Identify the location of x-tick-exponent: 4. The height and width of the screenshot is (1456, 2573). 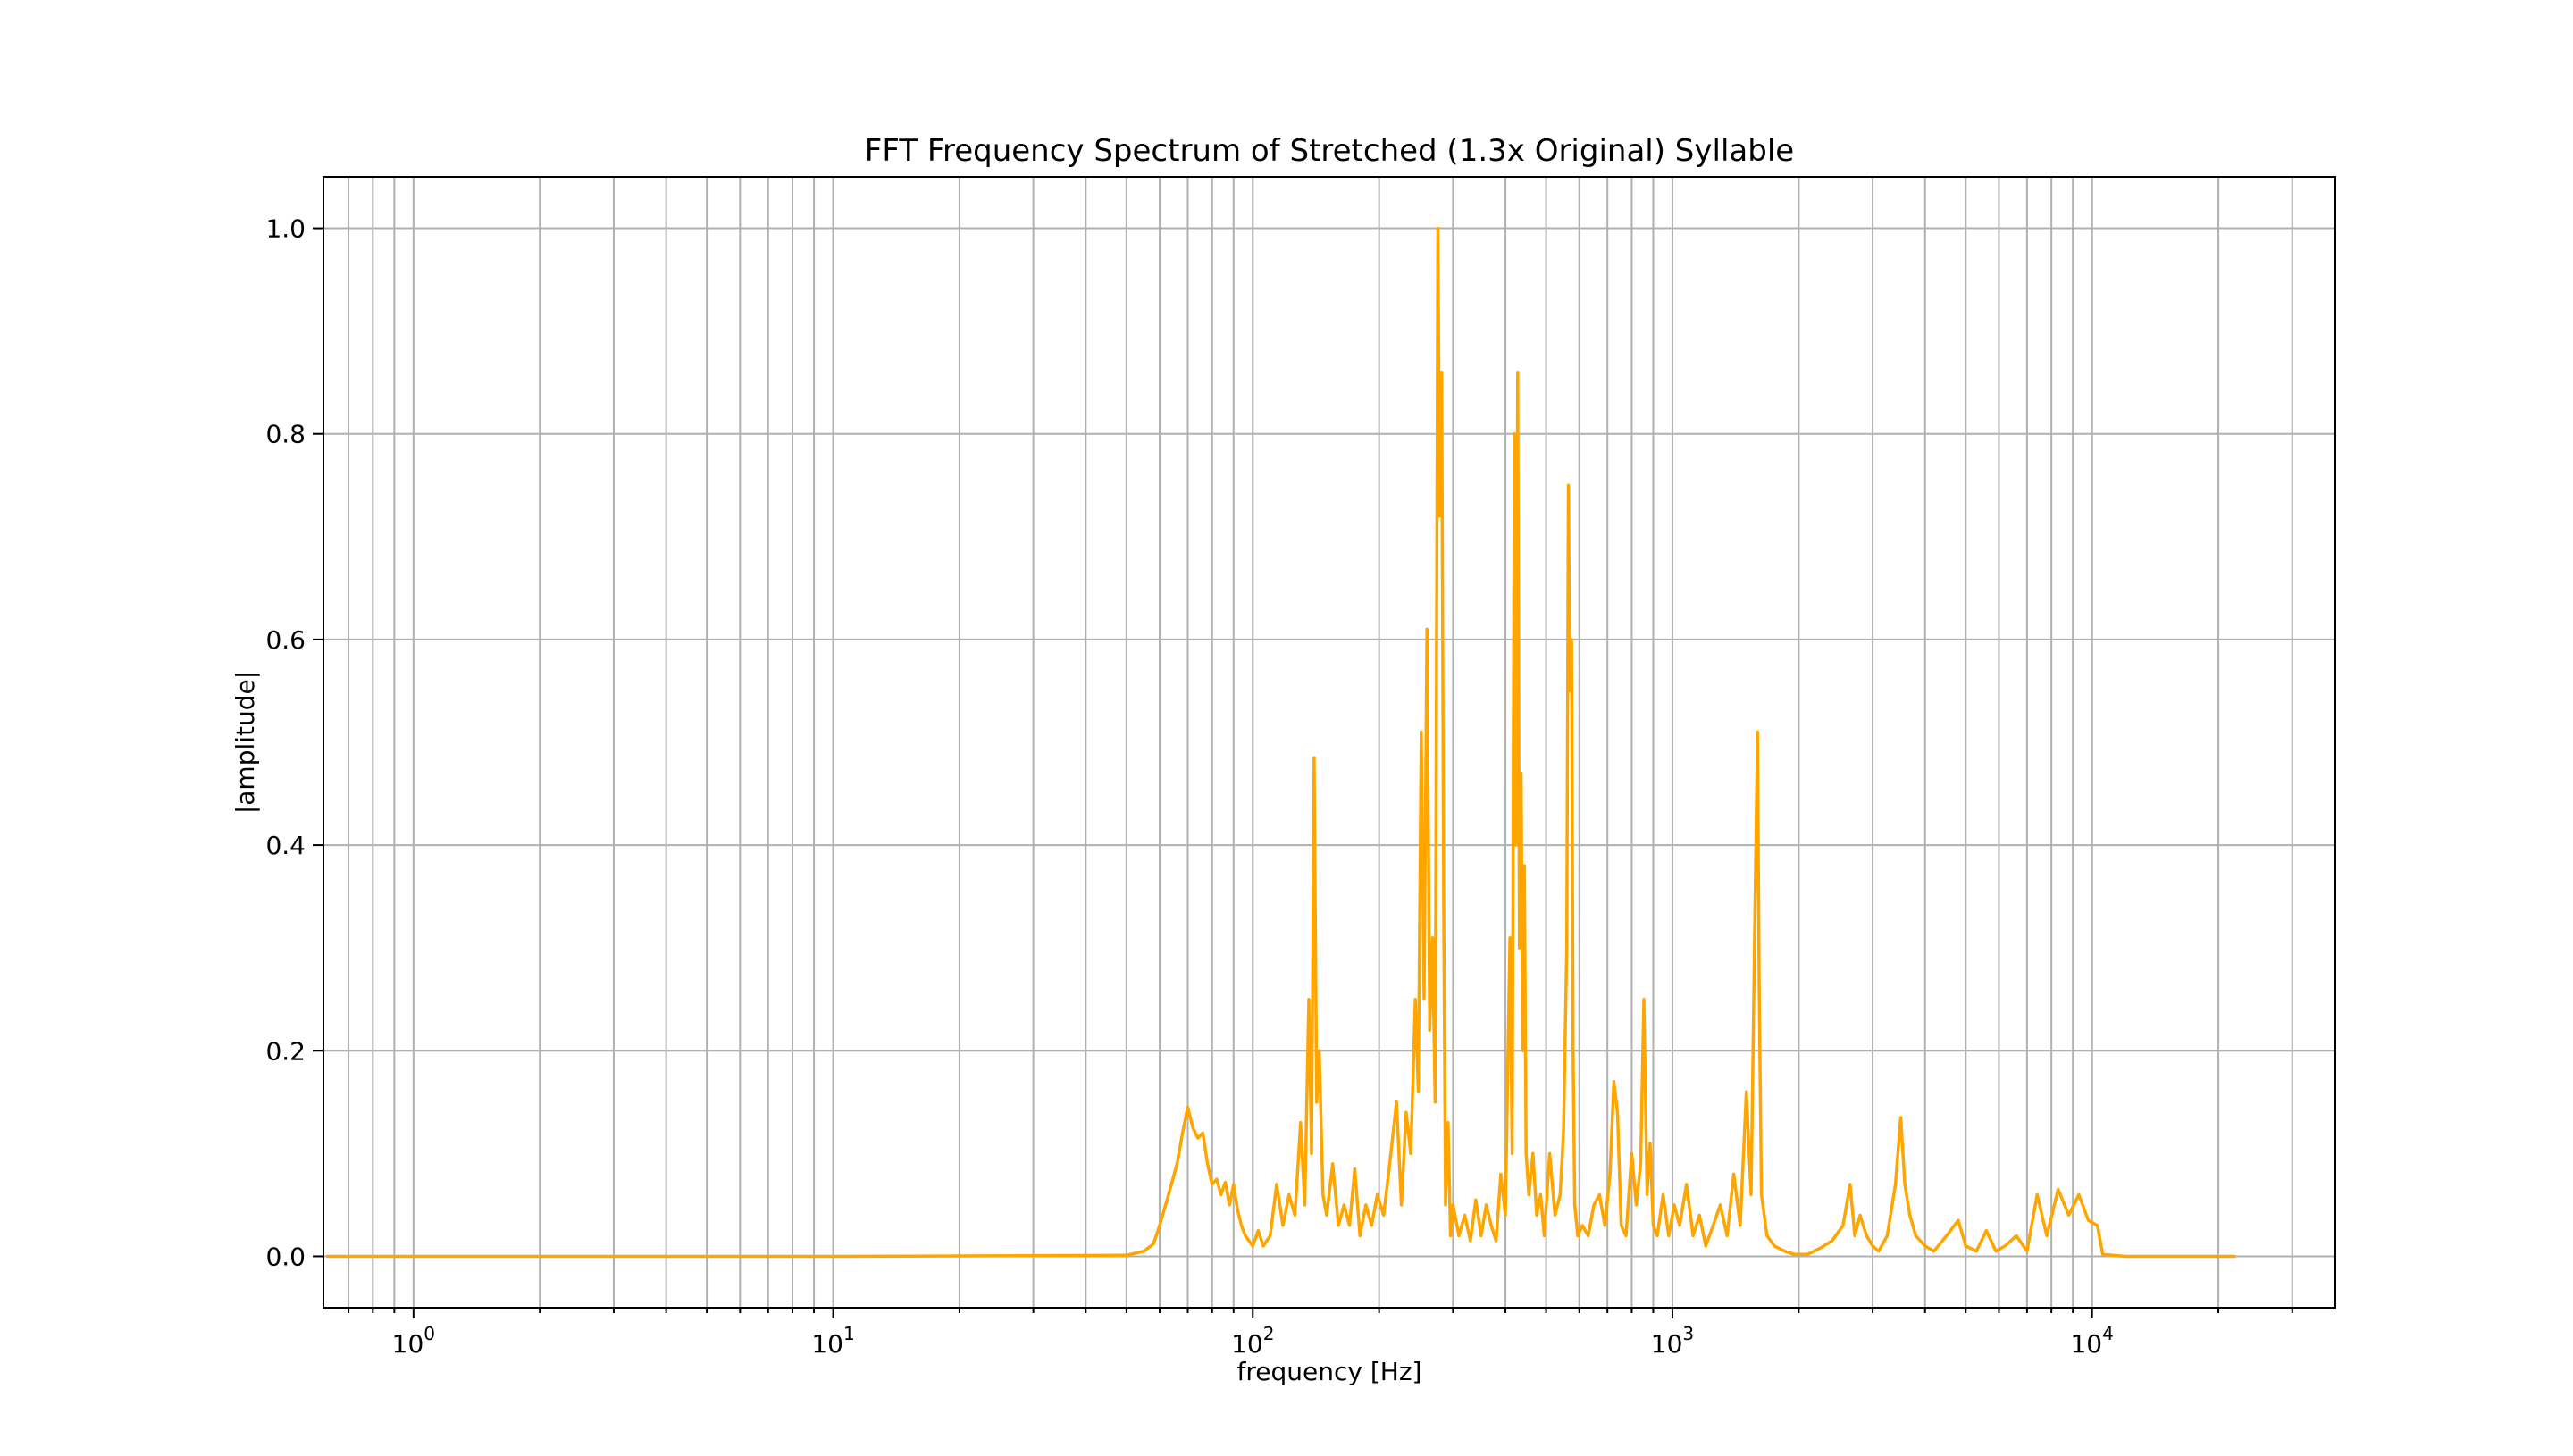
(2108, 1333).